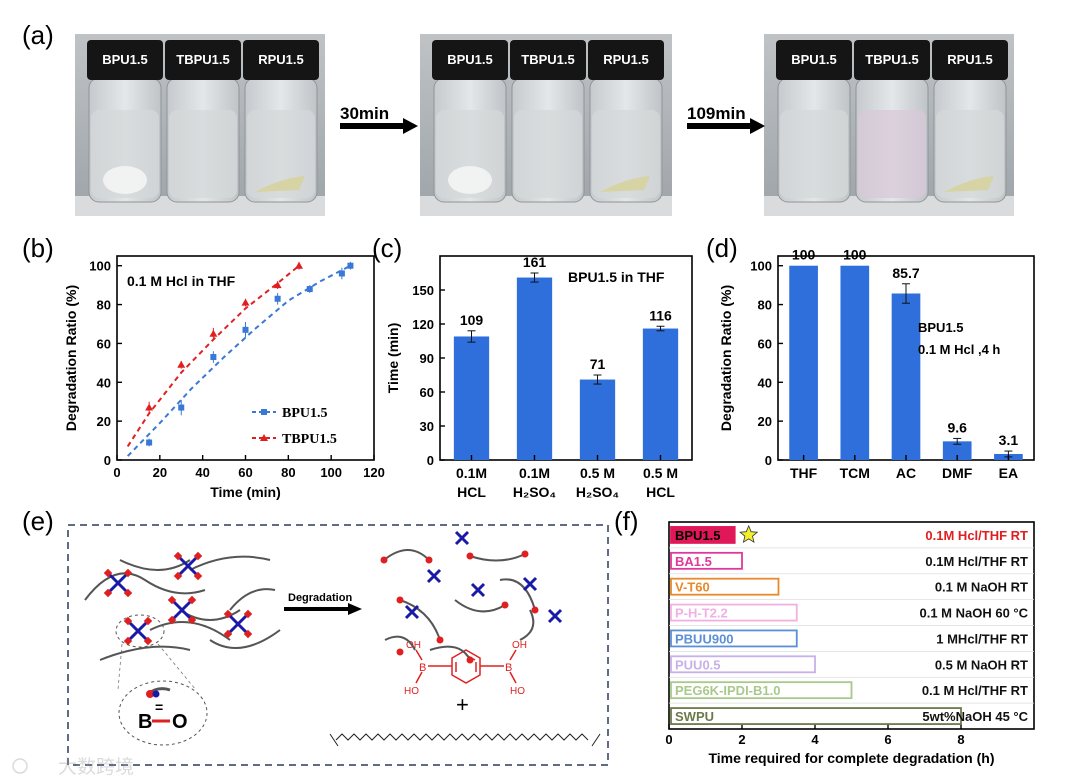 The image size is (1080, 783). I want to click on zoom-line-right, so click(177, 667).